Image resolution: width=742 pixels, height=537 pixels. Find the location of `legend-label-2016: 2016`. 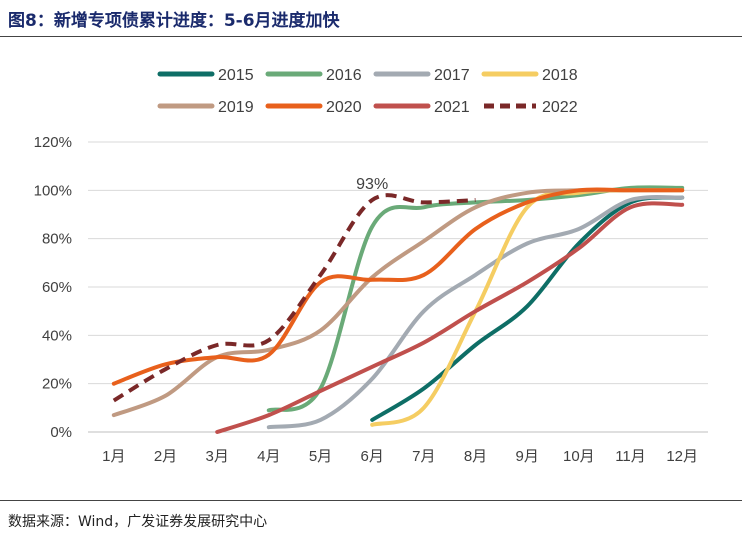

legend-label-2016: 2016 is located at coordinates (344, 75).